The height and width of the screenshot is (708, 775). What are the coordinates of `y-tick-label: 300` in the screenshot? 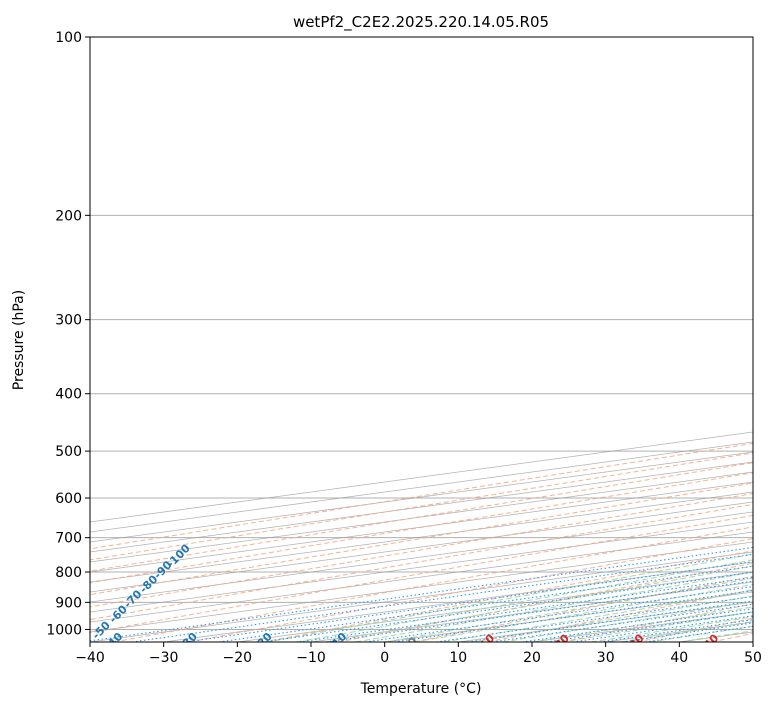 It's located at (68, 321).